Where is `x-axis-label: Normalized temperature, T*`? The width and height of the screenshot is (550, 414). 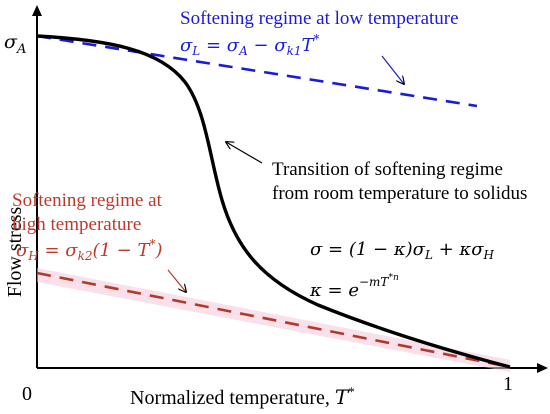 x-axis-label: Normalized temperature, T* is located at coordinates (242, 396).